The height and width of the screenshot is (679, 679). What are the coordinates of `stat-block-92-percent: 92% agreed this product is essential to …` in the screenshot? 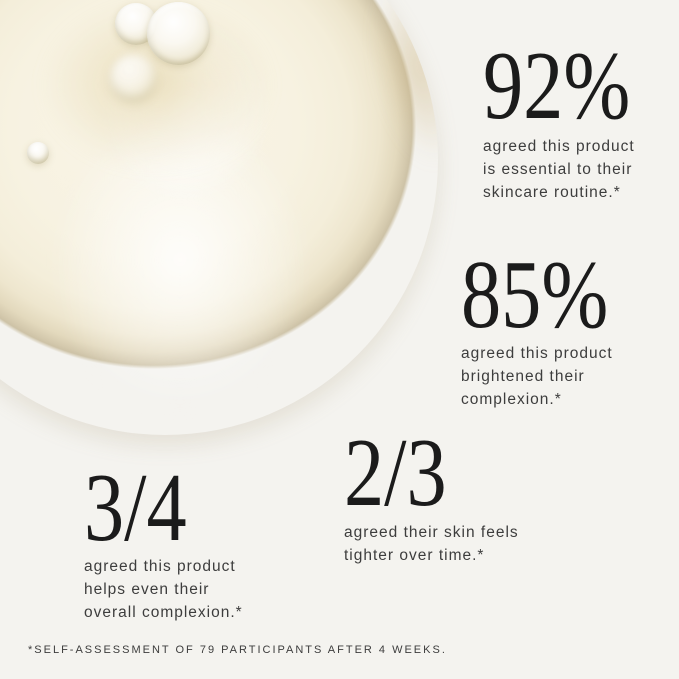 It's located at (573, 118).